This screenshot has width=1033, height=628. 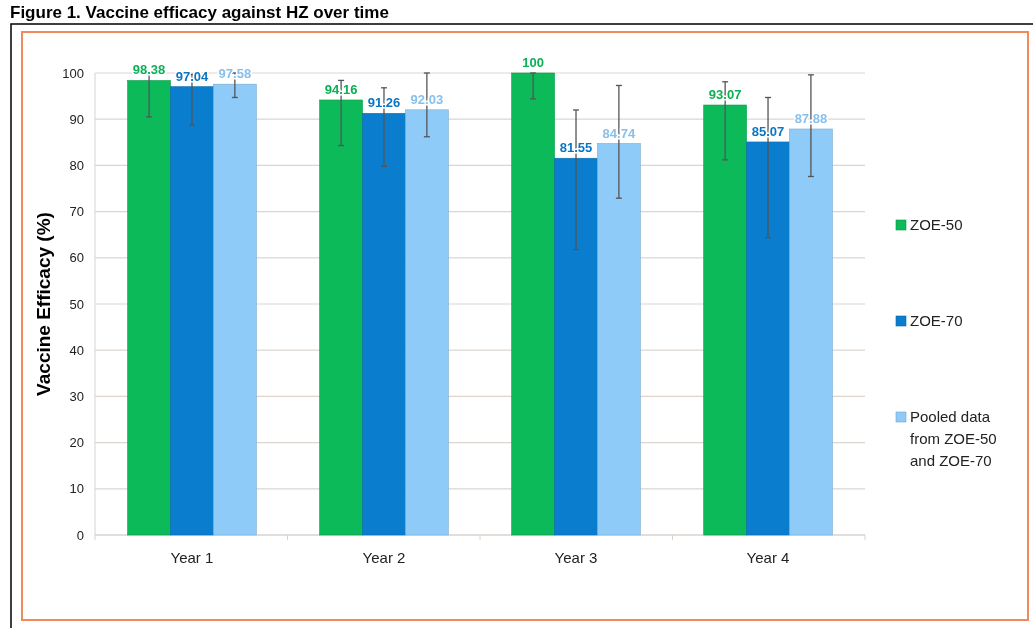 I want to click on y-tick-label: 40, so click(x=76, y=350).